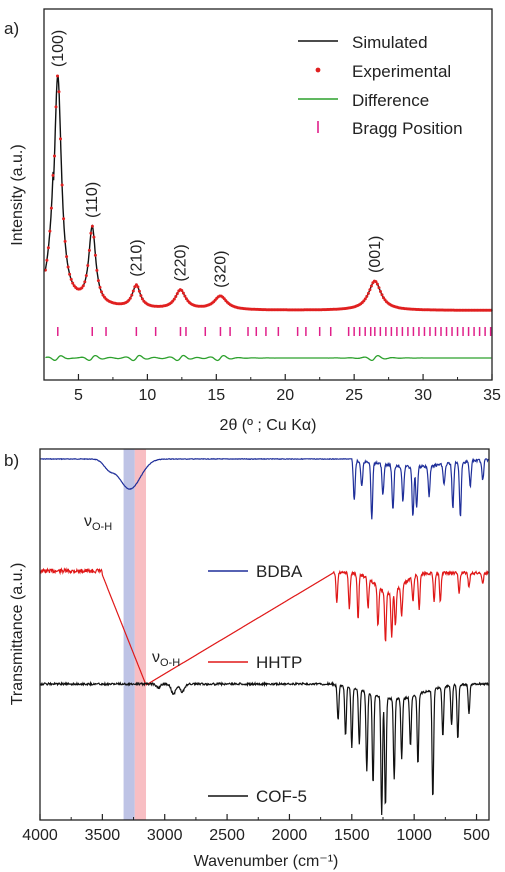 This screenshot has height=872, width=505. What do you see at coordinates (220, 269) in the screenshot?
I see `peak-label: (320)` at bounding box center [220, 269].